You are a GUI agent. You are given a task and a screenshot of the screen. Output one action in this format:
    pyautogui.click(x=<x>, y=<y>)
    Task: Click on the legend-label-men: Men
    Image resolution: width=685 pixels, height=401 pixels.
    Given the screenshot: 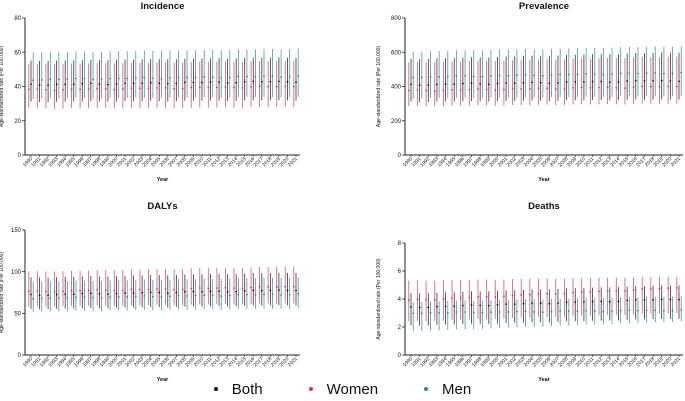 What is the action you would take?
    pyautogui.click(x=457, y=389)
    